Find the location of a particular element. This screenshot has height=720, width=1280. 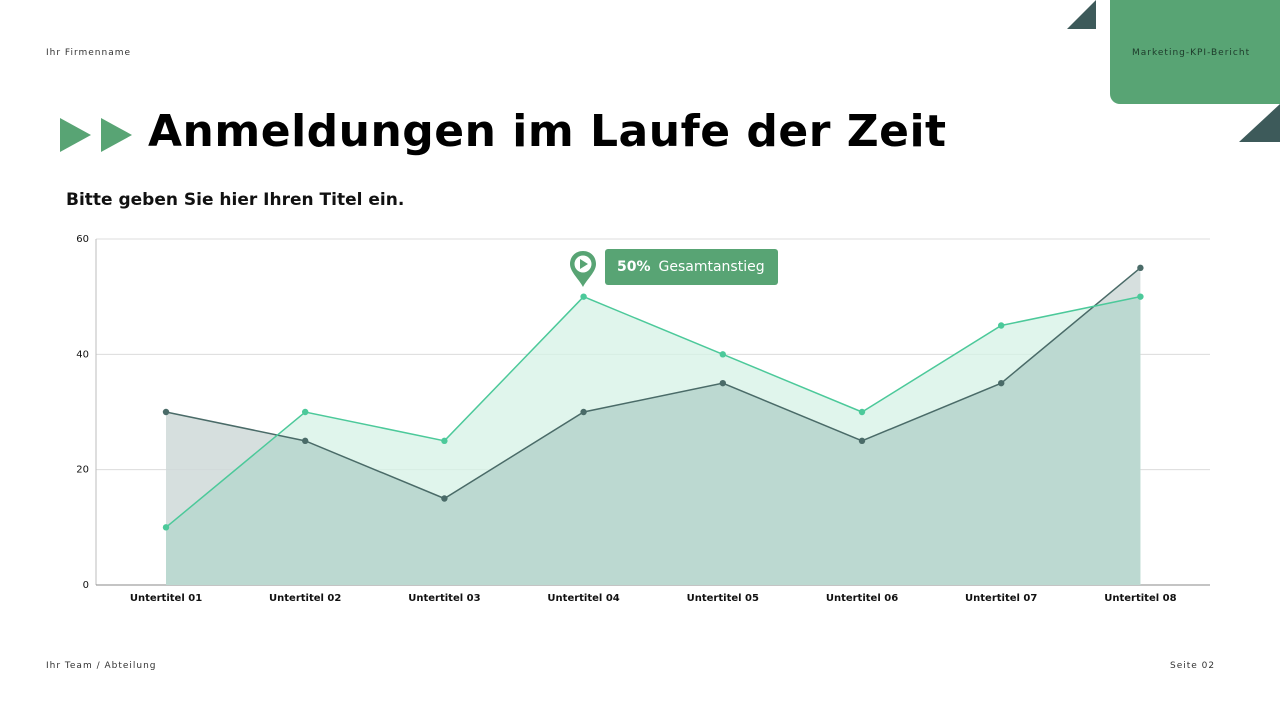

callout-value: 50% is located at coordinates (634, 267).